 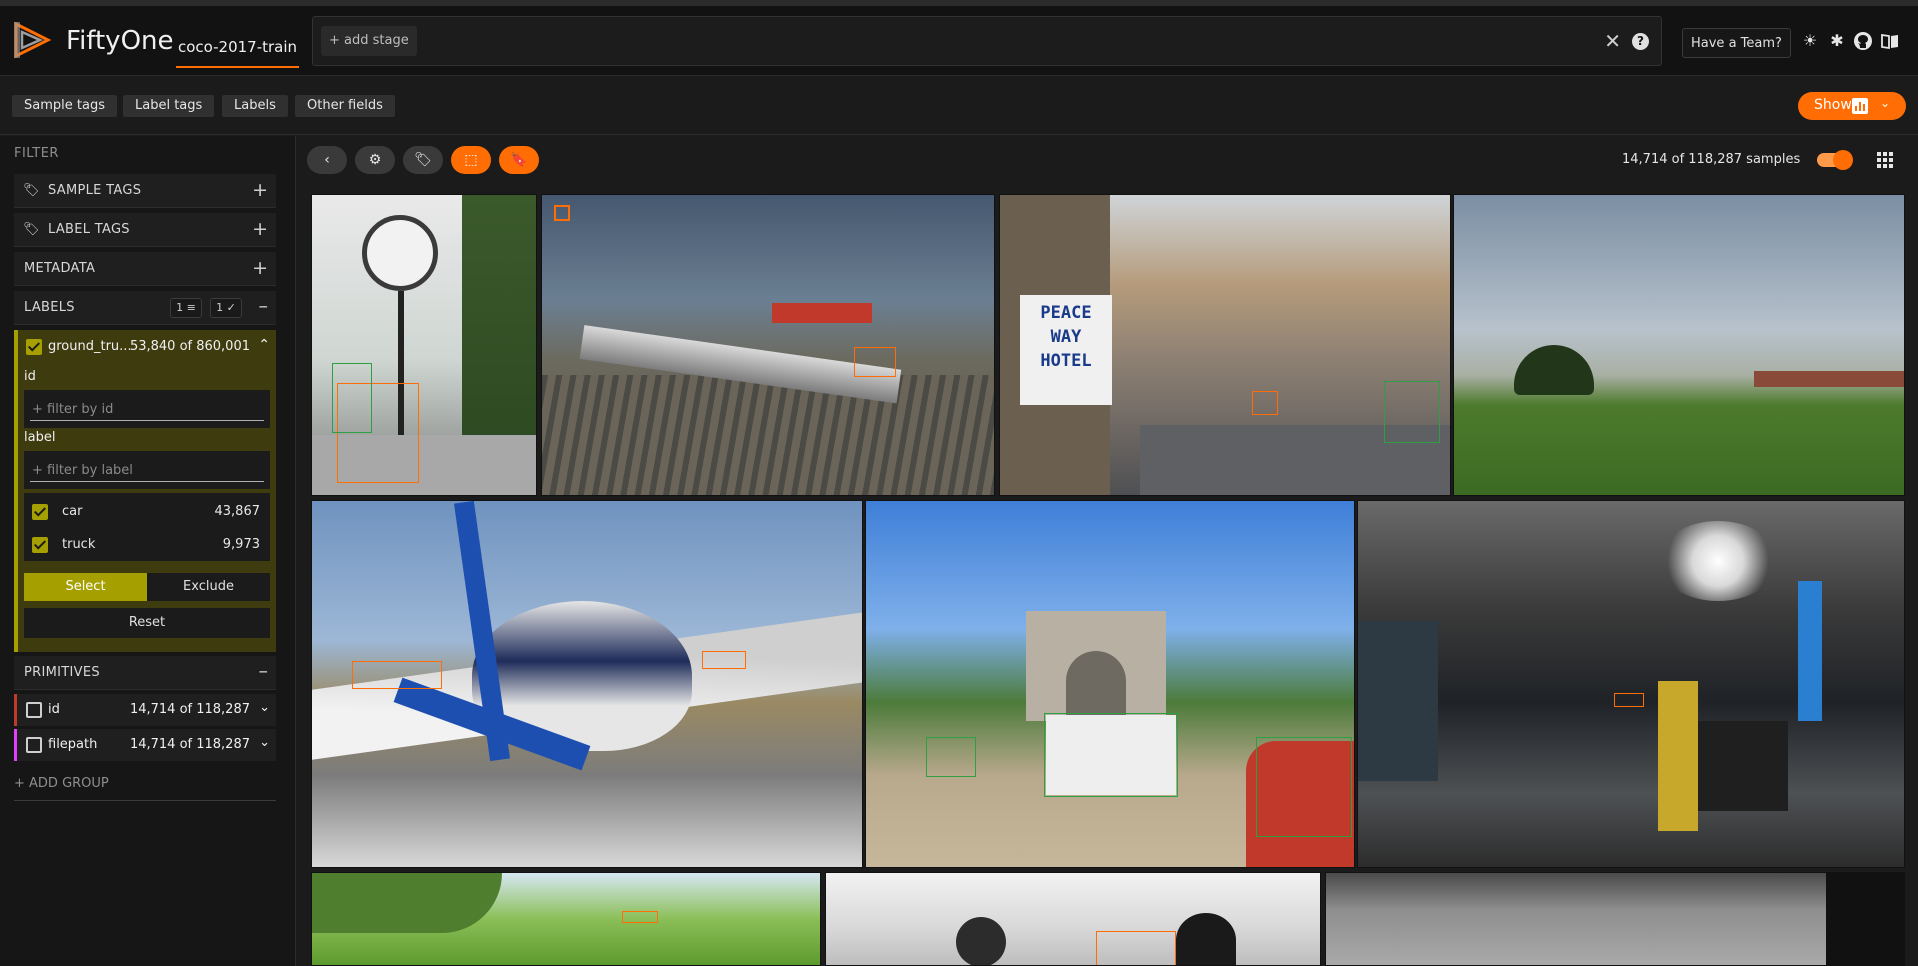 What do you see at coordinates (1736, 43) in the screenshot?
I see `have-a-team-button: Have a Team?` at bounding box center [1736, 43].